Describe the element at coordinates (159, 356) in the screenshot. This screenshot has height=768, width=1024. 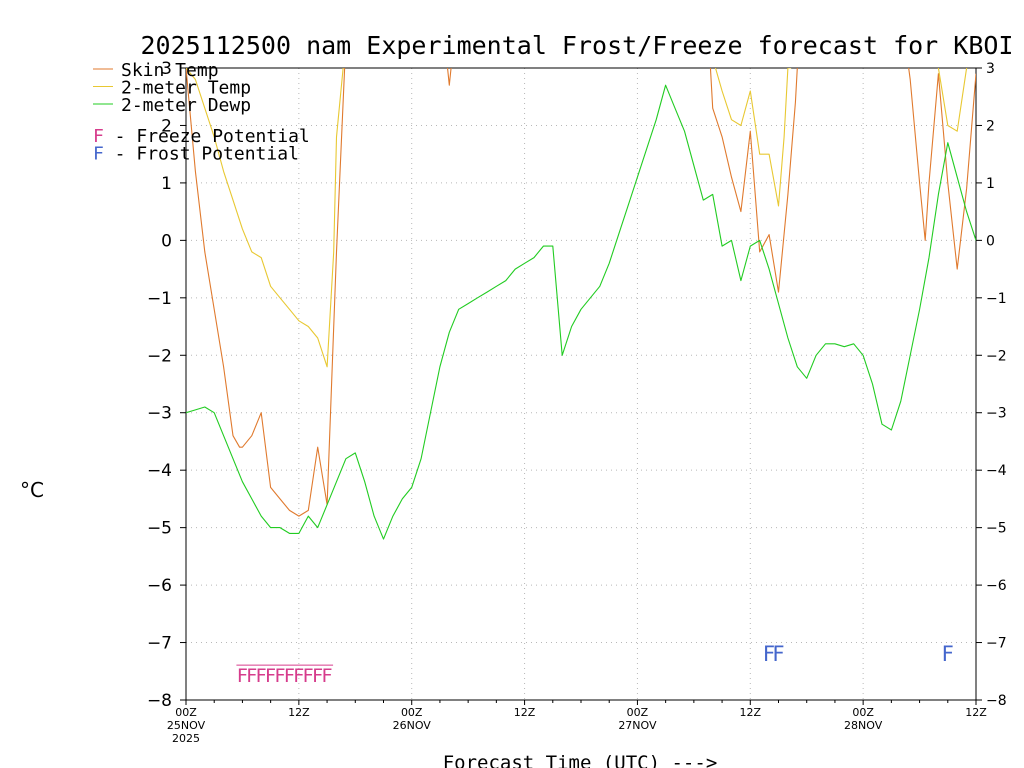
I see `y-tick-label-left: −2` at that location.